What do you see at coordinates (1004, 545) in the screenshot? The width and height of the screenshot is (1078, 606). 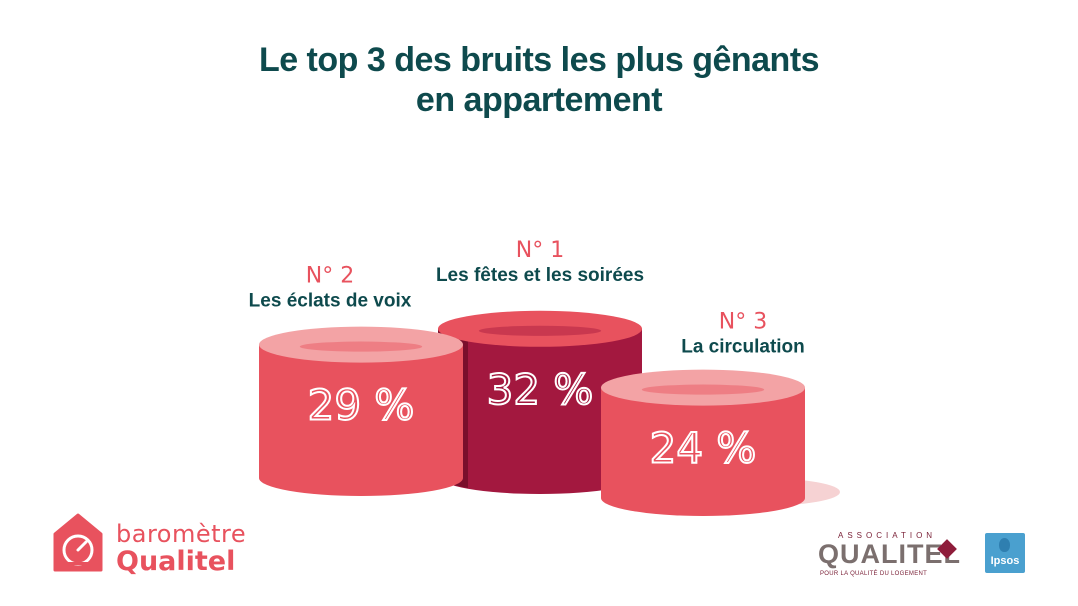 I see `ipsos-blob-icon` at bounding box center [1004, 545].